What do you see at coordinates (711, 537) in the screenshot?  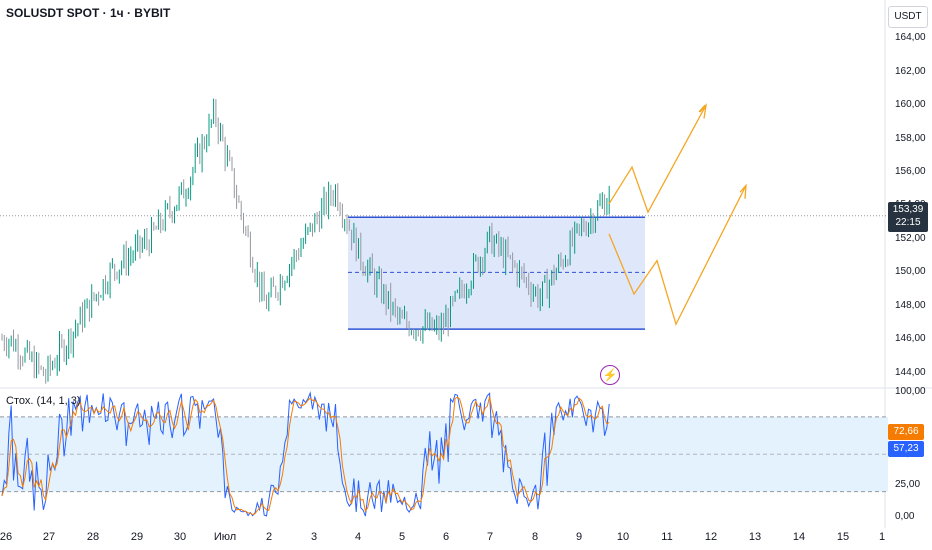 I see `time-tick-label: 12` at bounding box center [711, 537].